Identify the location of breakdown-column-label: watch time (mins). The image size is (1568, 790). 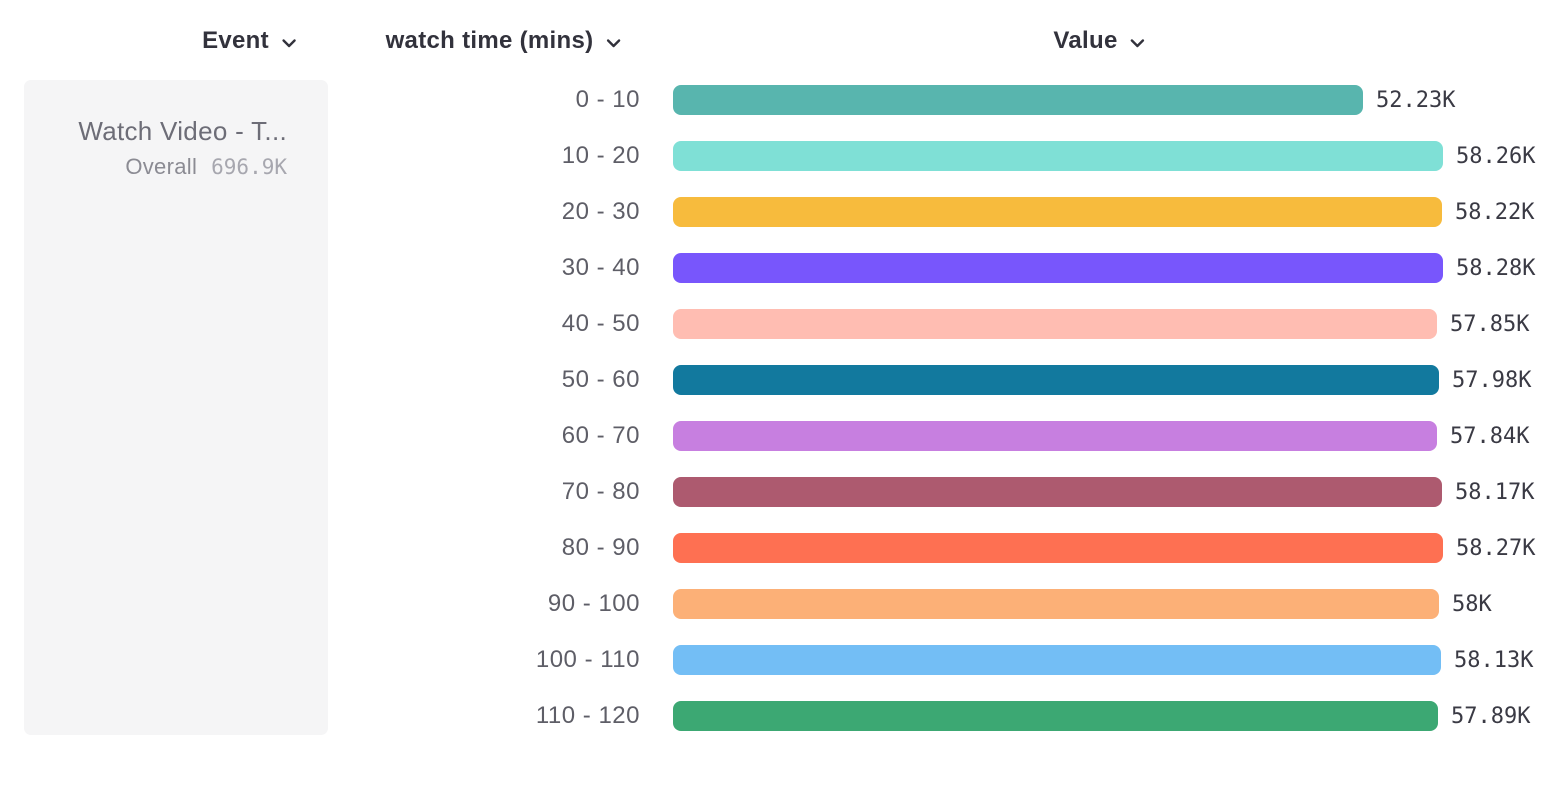
(489, 40).